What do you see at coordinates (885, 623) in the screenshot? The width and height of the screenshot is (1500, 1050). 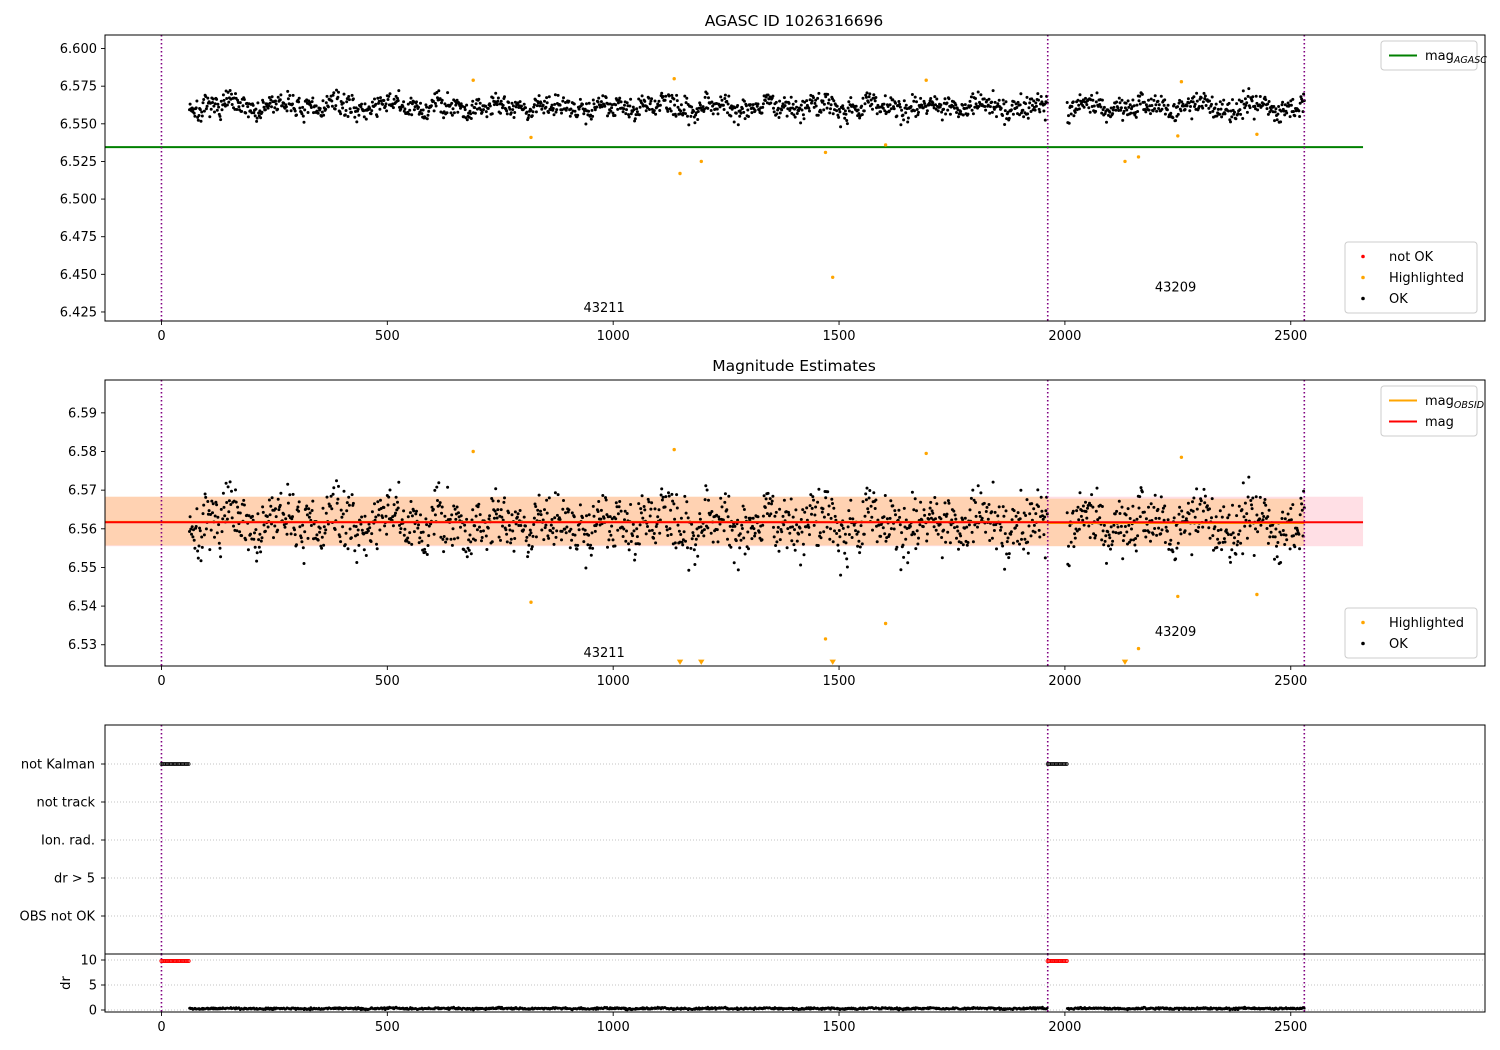 I see `highlighted-point` at bounding box center [885, 623].